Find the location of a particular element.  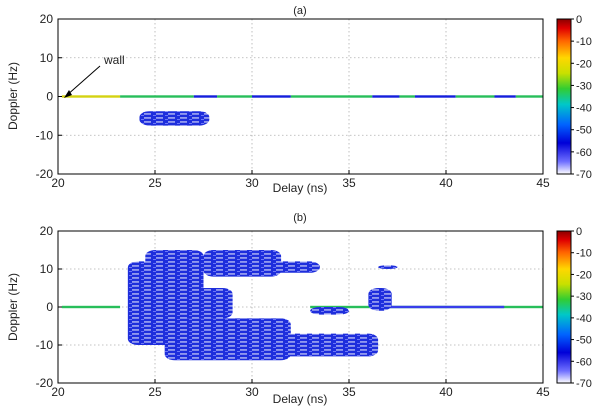

wall-annotation: wall is located at coordinates (114, 60).